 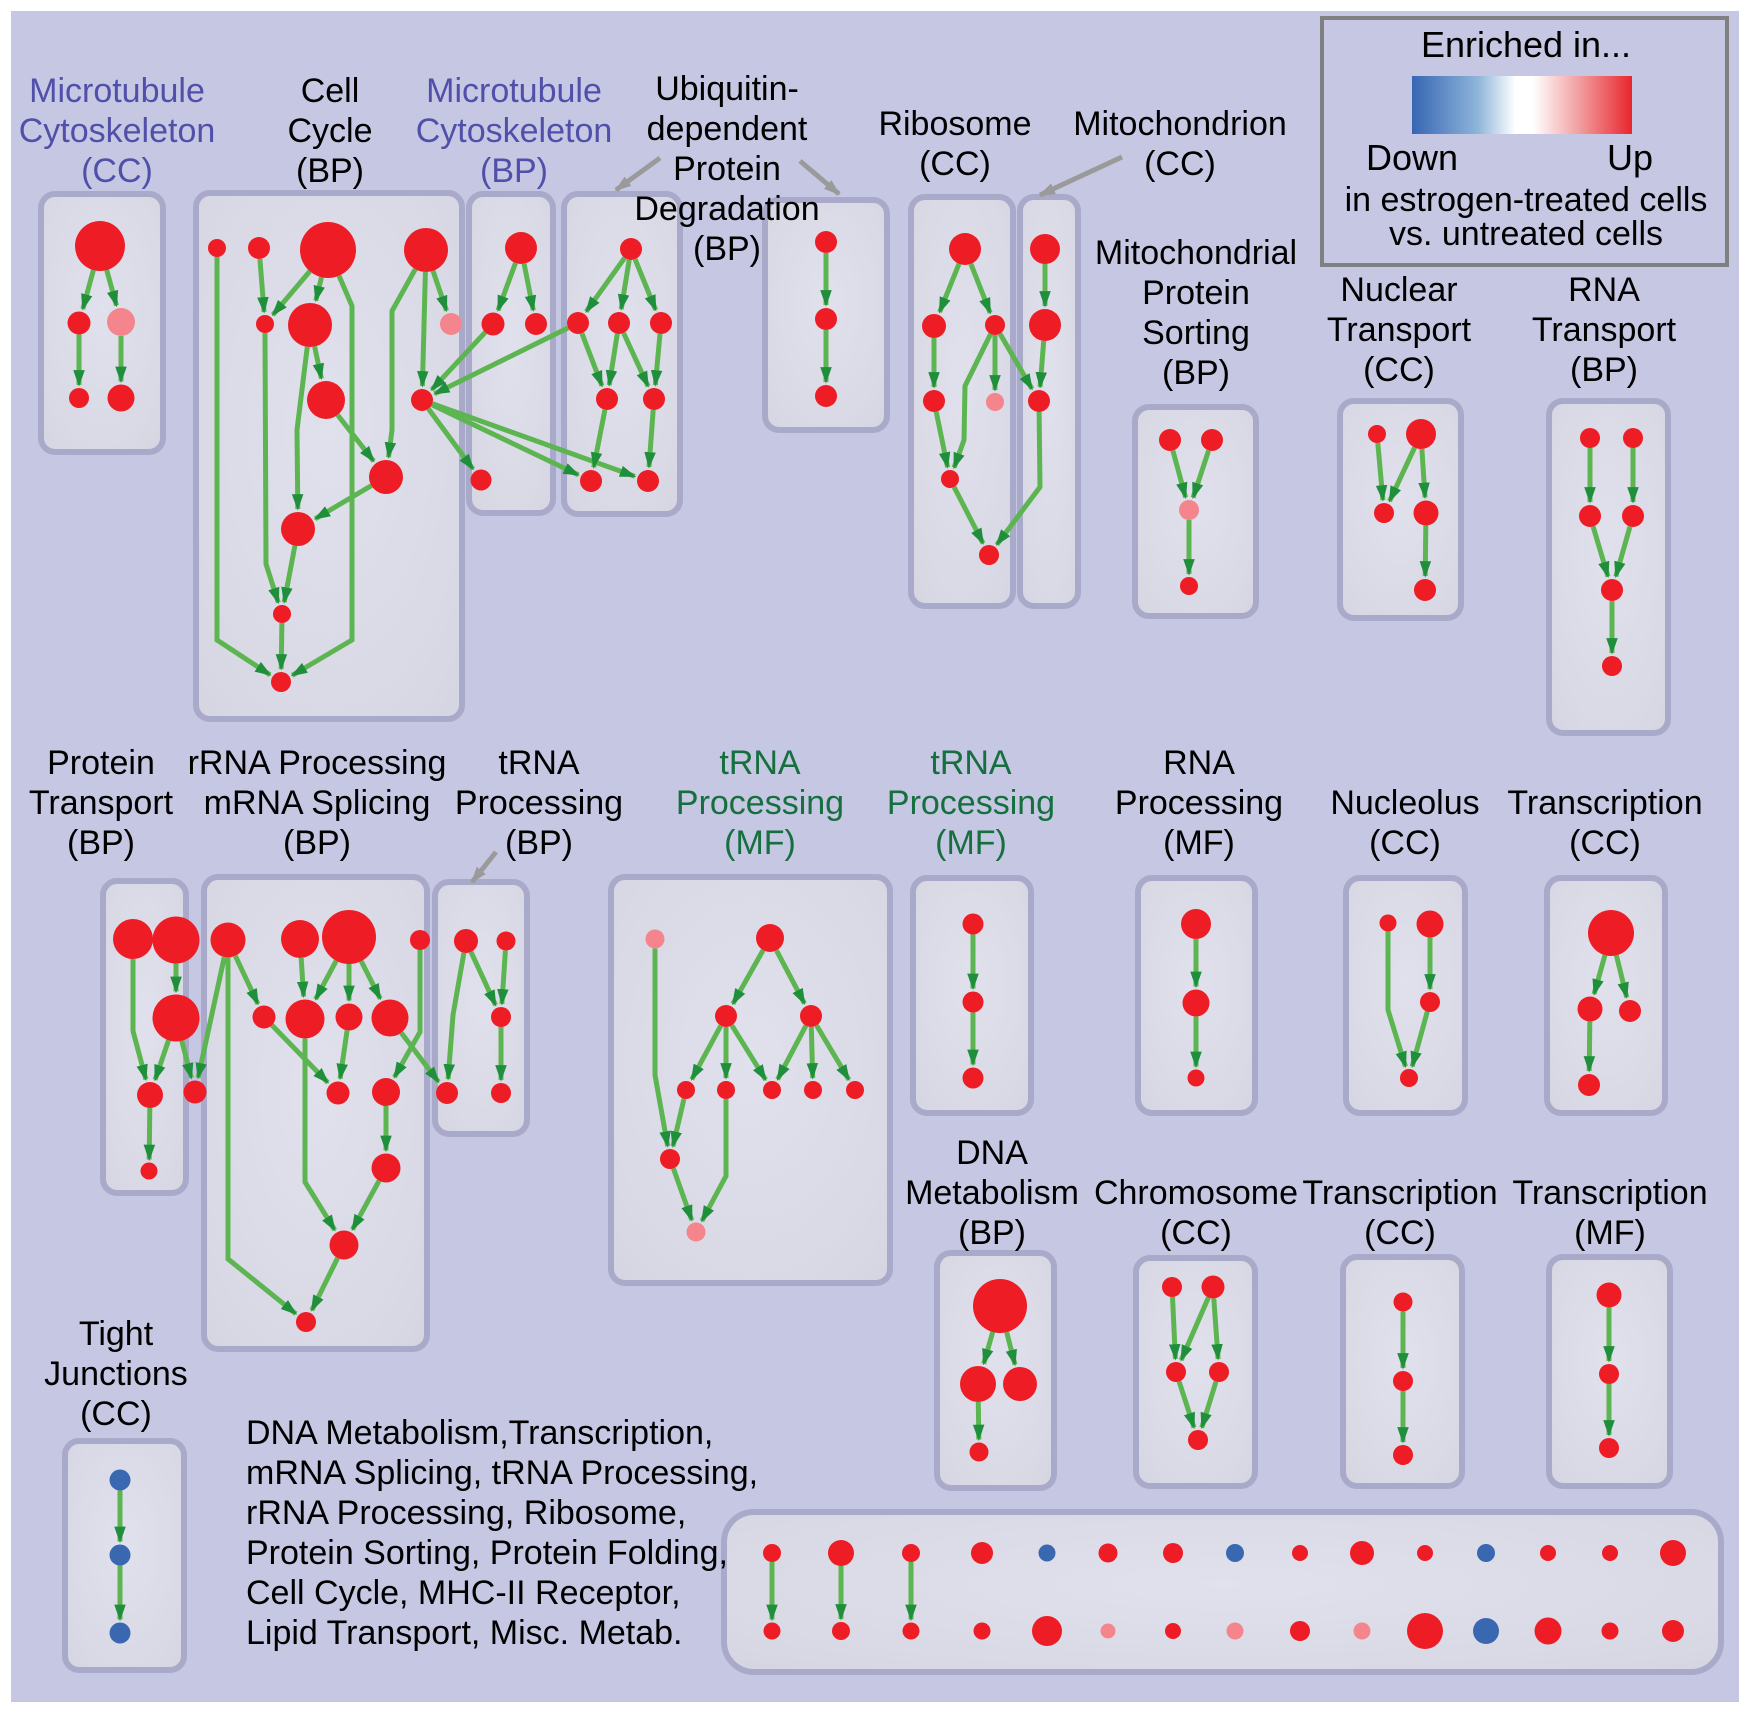 What do you see at coordinates (1398, 290) in the screenshot?
I see `svg-text: Nuclear` at bounding box center [1398, 290].